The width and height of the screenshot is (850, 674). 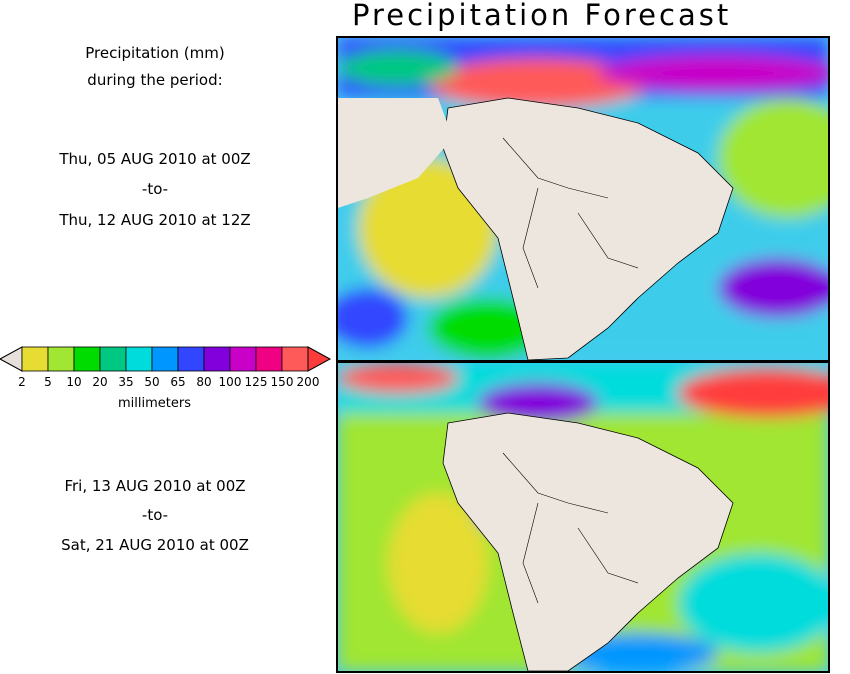 What do you see at coordinates (230, 382) in the screenshot?
I see `legend-tick-label: 100` at bounding box center [230, 382].